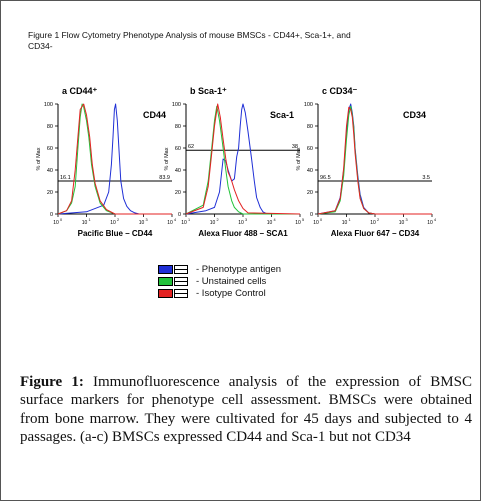  I want to click on legend-swatch-unstained, so click(165, 281).